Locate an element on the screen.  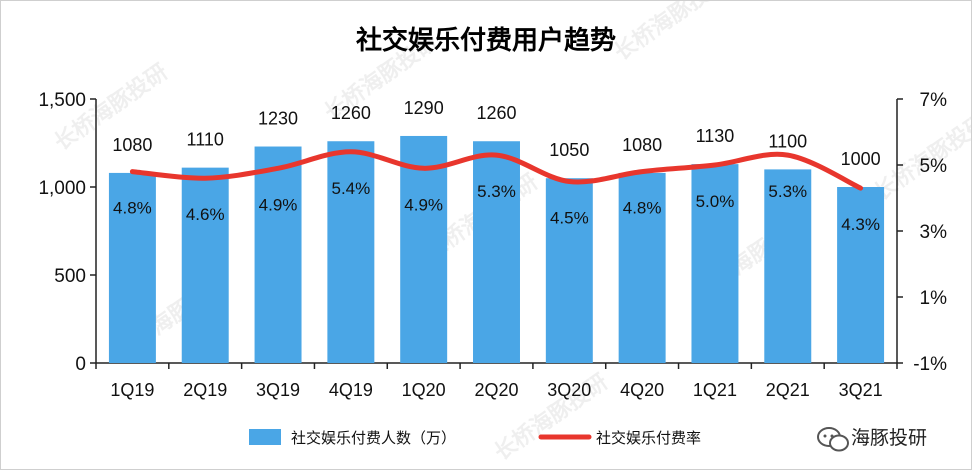
right-tick-label: 5% is located at coordinates (934, 166).